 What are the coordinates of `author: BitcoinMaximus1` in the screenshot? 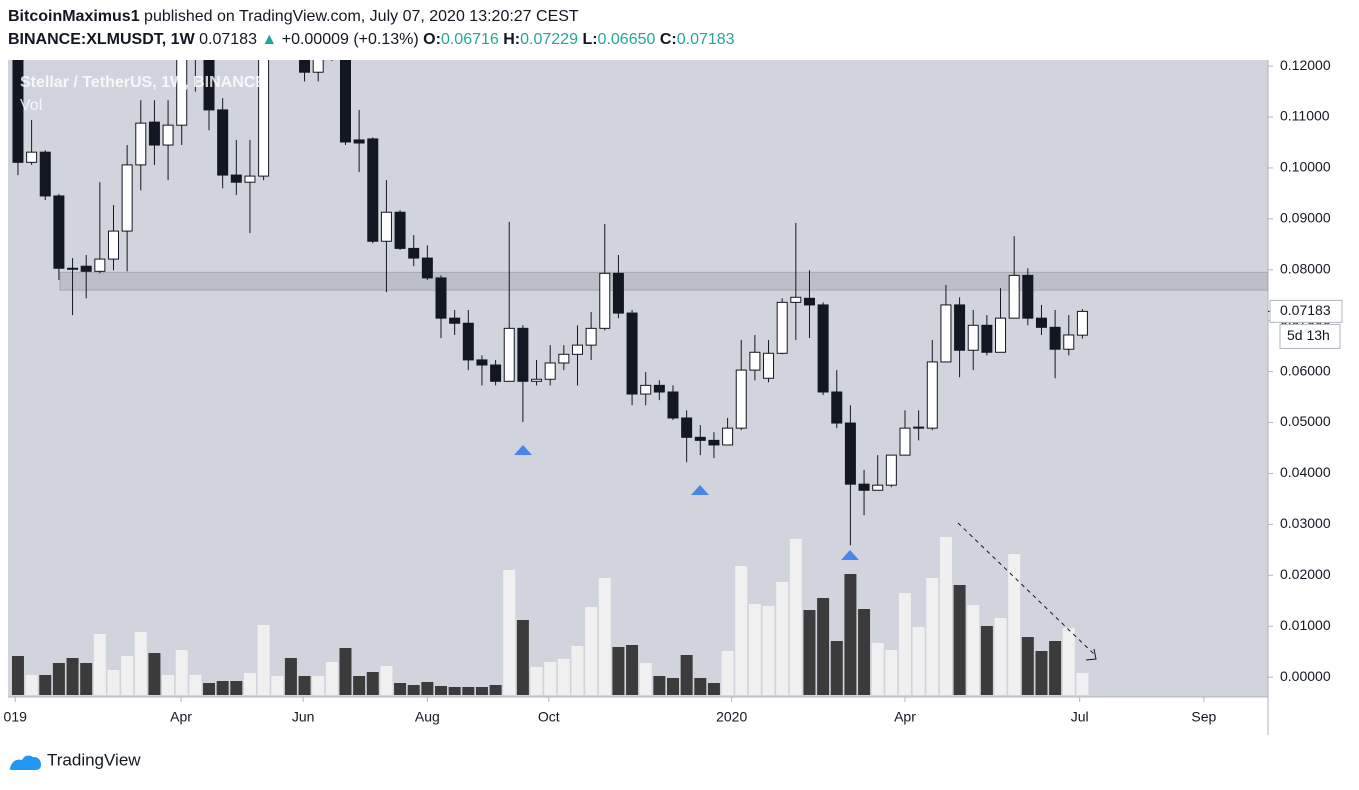 It's located at (74, 16).